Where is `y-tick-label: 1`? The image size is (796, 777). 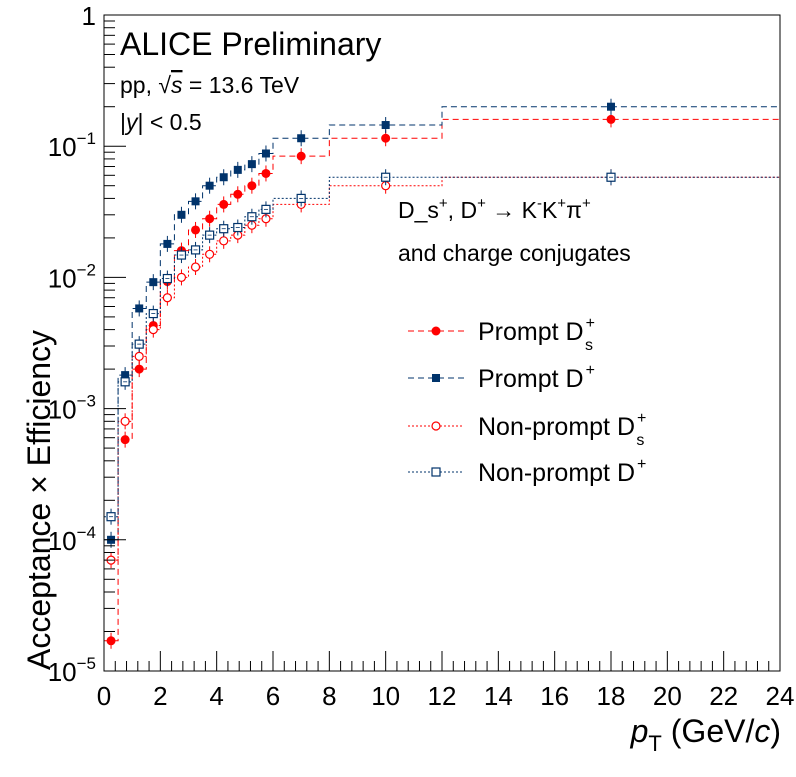
y-tick-label: 1 is located at coordinates (89, 16).